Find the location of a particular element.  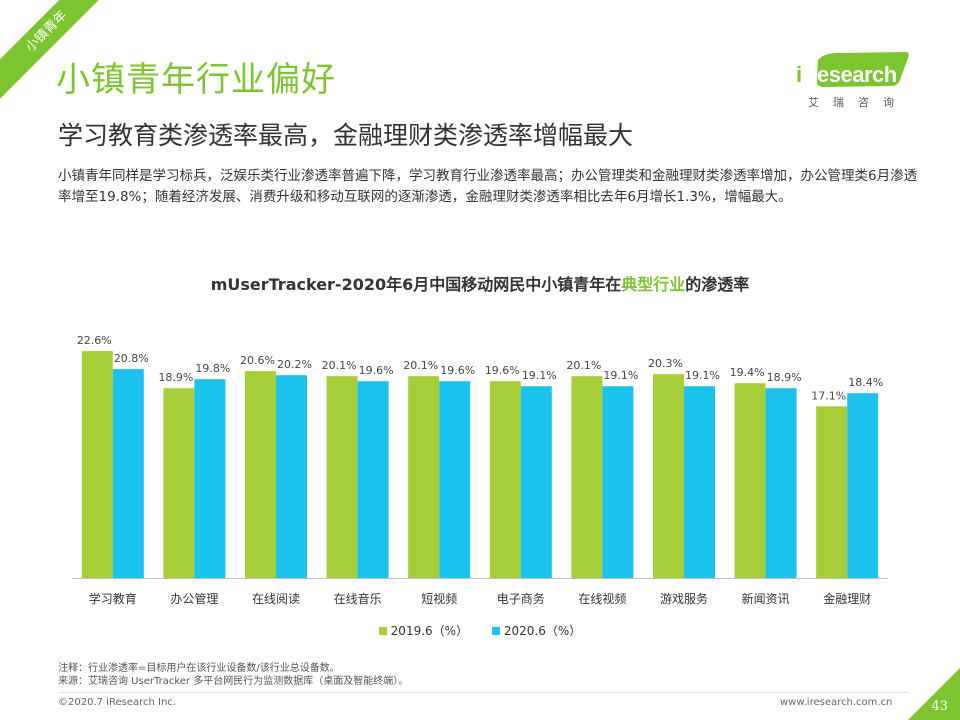

legend-swatch-2019 is located at coordinates (382, 630).